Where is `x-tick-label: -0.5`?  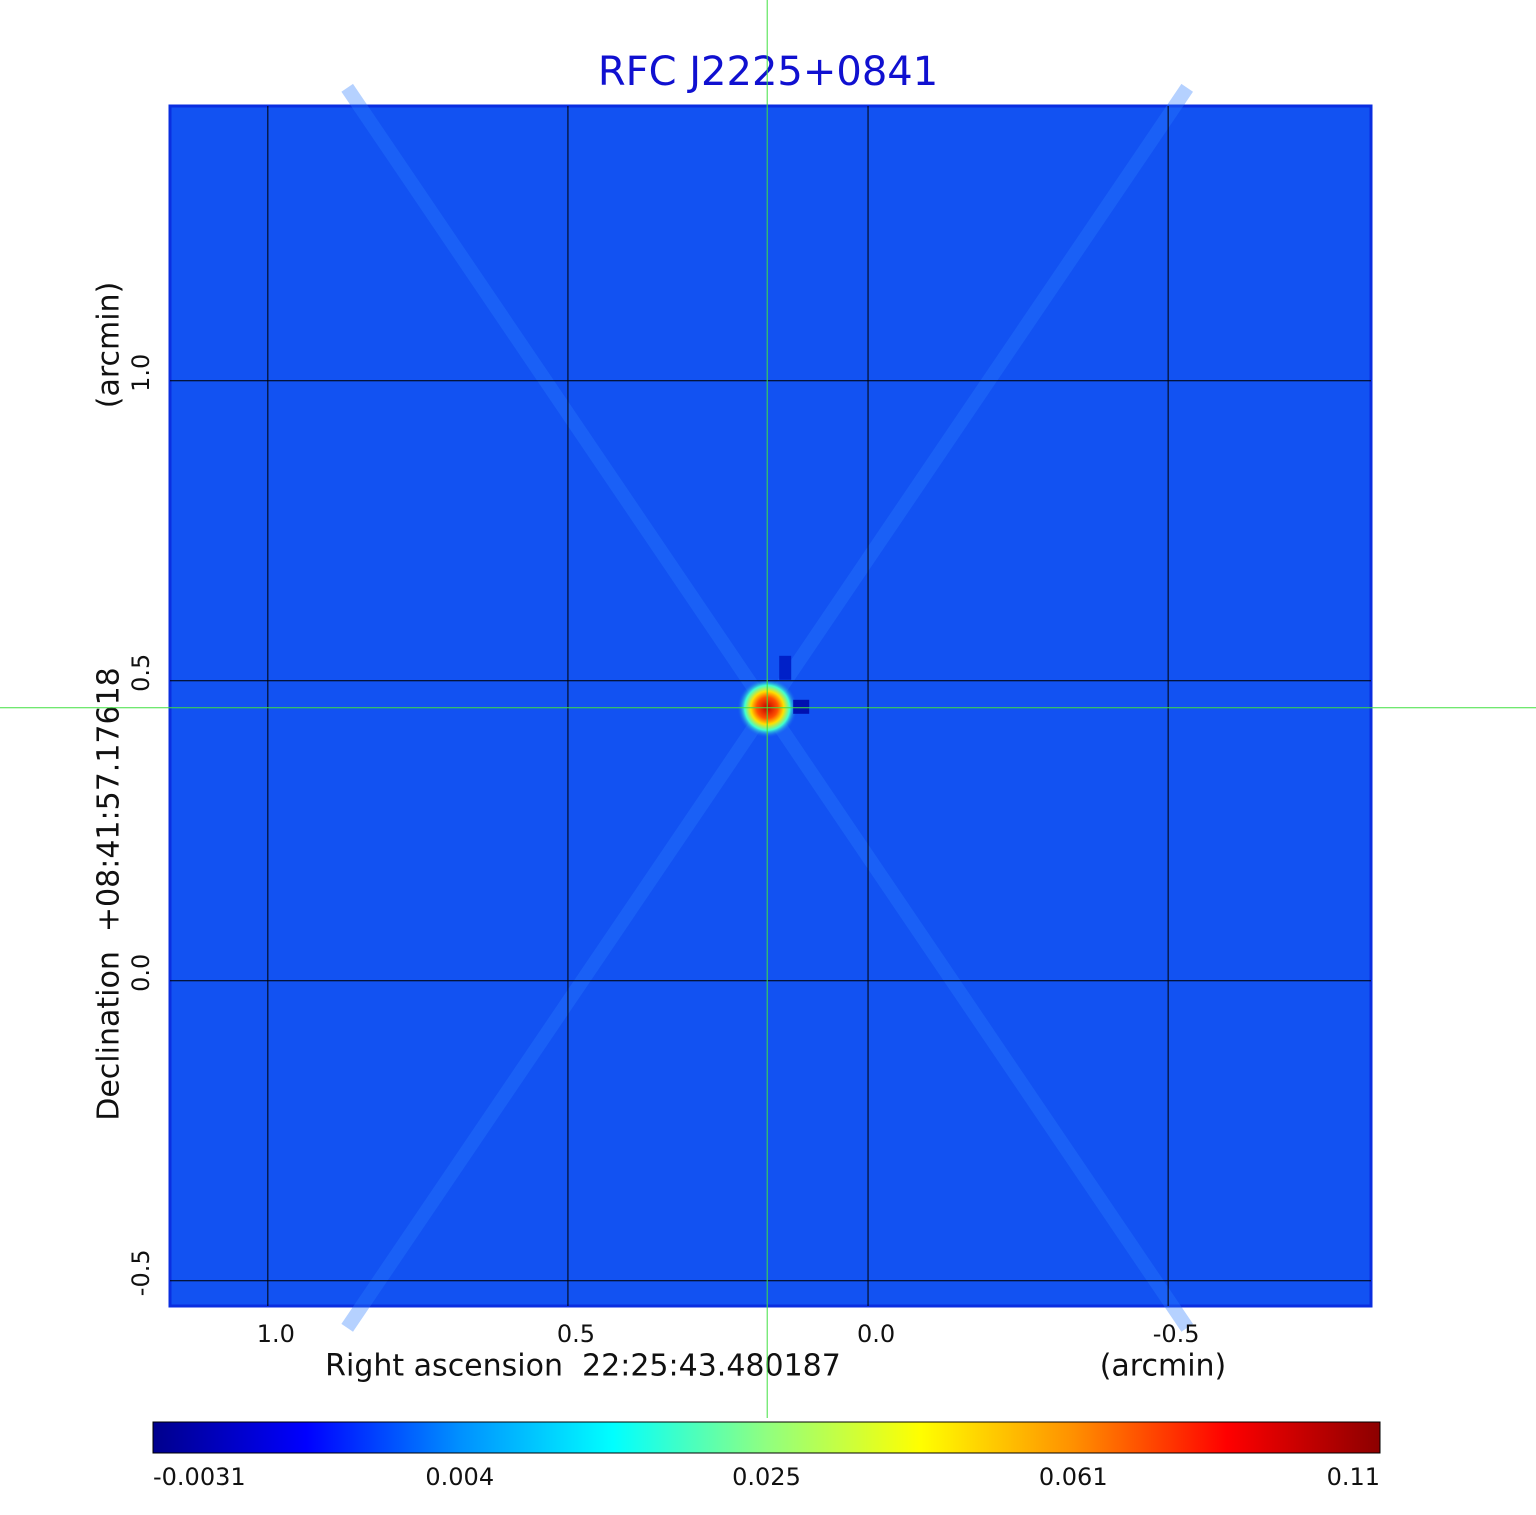 x-tick-label: -0.5 is located at coordinates (1176, 1334).